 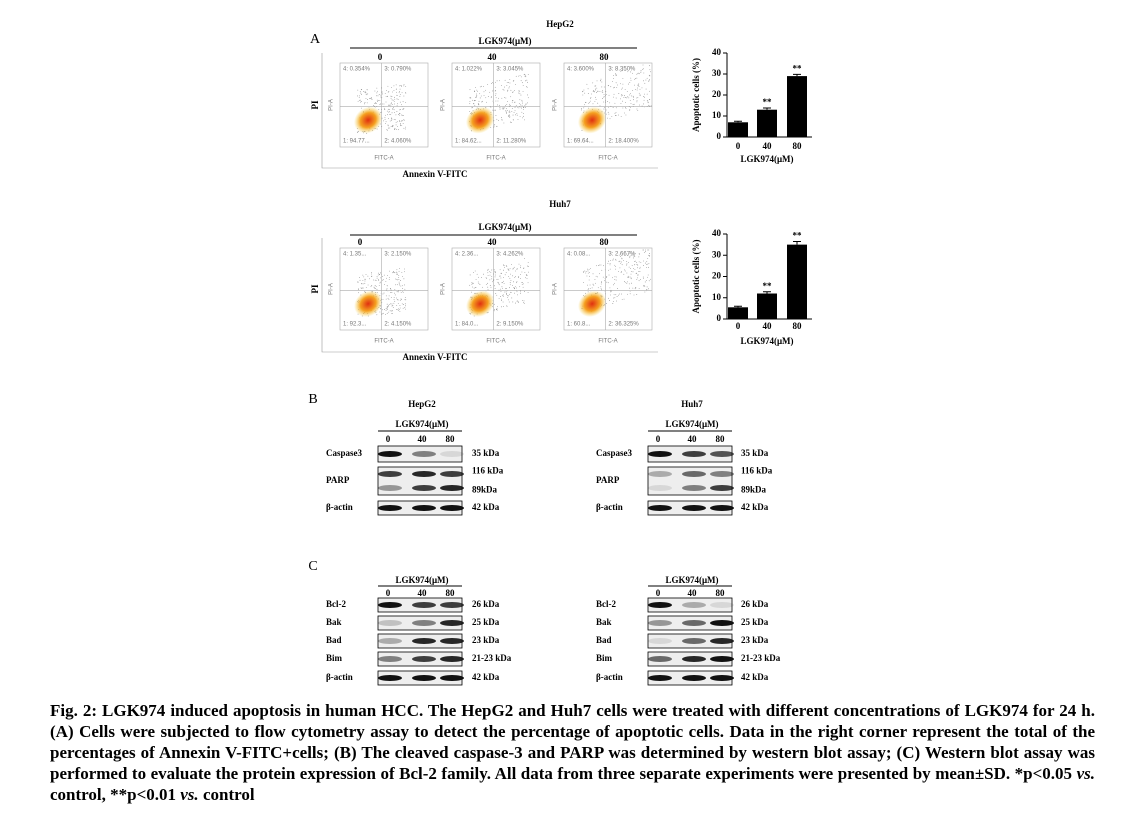 What do you see at coordinates (767, 306) in the screenshot?
I see `bar` at bounding box center [767, 306].